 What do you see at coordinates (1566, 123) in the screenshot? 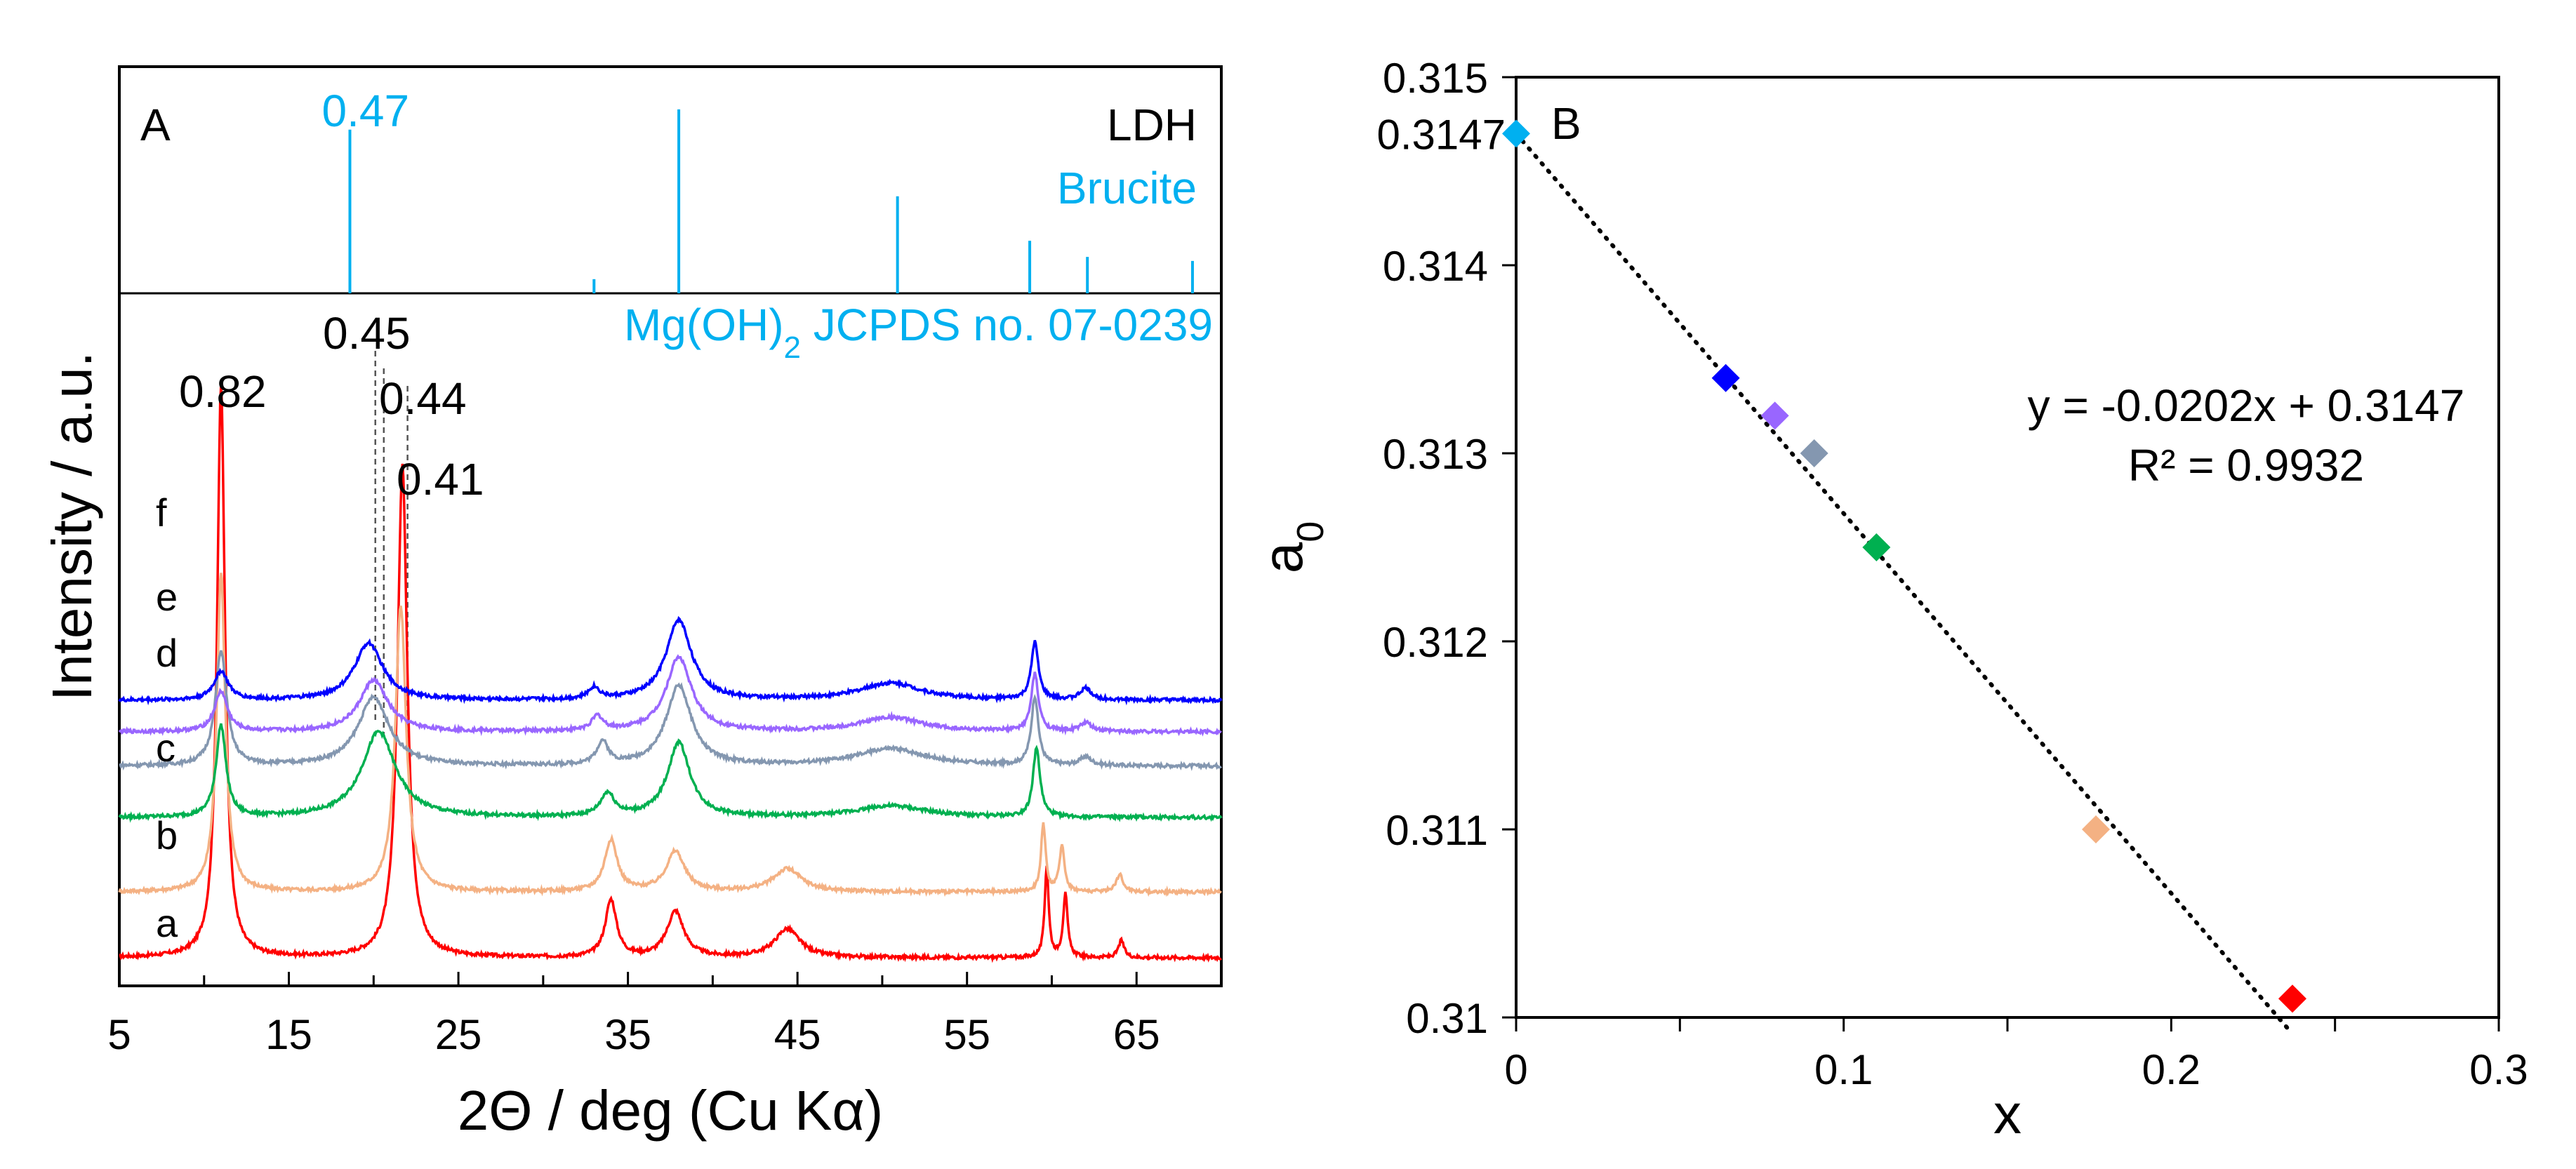
I see `panel-b-letter: B` at bounding box center [1566, 123].